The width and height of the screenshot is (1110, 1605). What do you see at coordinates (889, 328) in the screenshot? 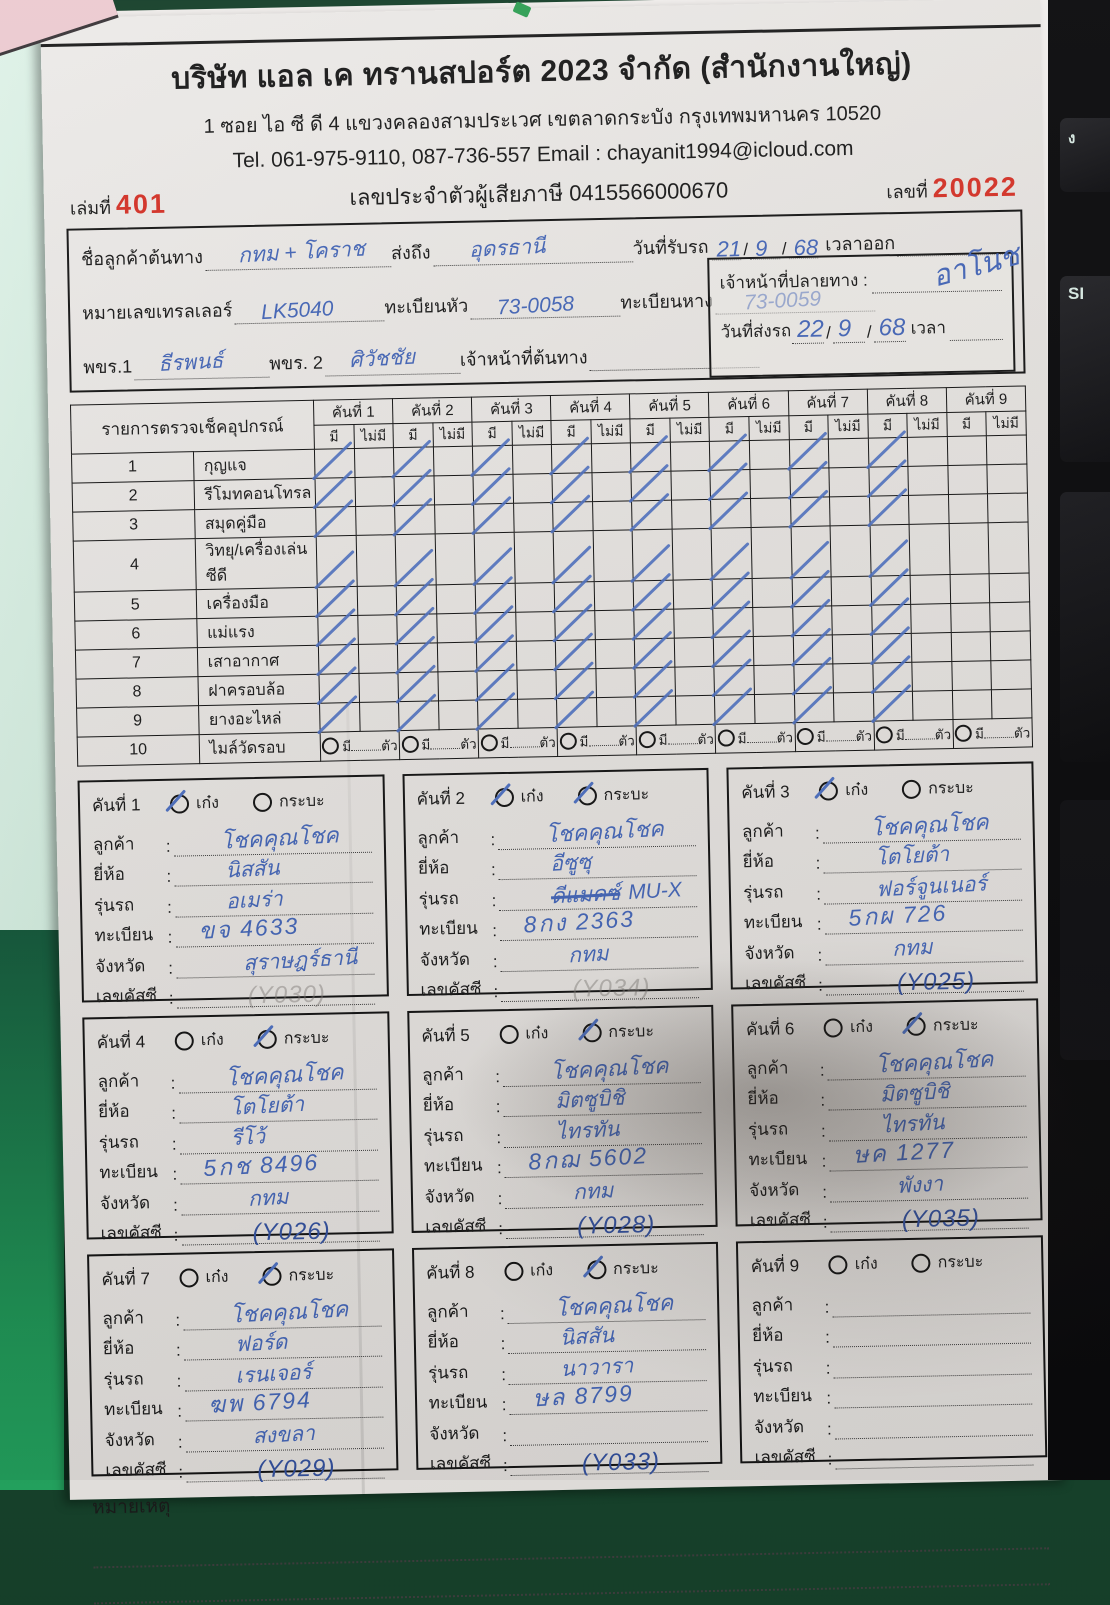
I see `send-year-field: 68` at bounding box center [889, 328].